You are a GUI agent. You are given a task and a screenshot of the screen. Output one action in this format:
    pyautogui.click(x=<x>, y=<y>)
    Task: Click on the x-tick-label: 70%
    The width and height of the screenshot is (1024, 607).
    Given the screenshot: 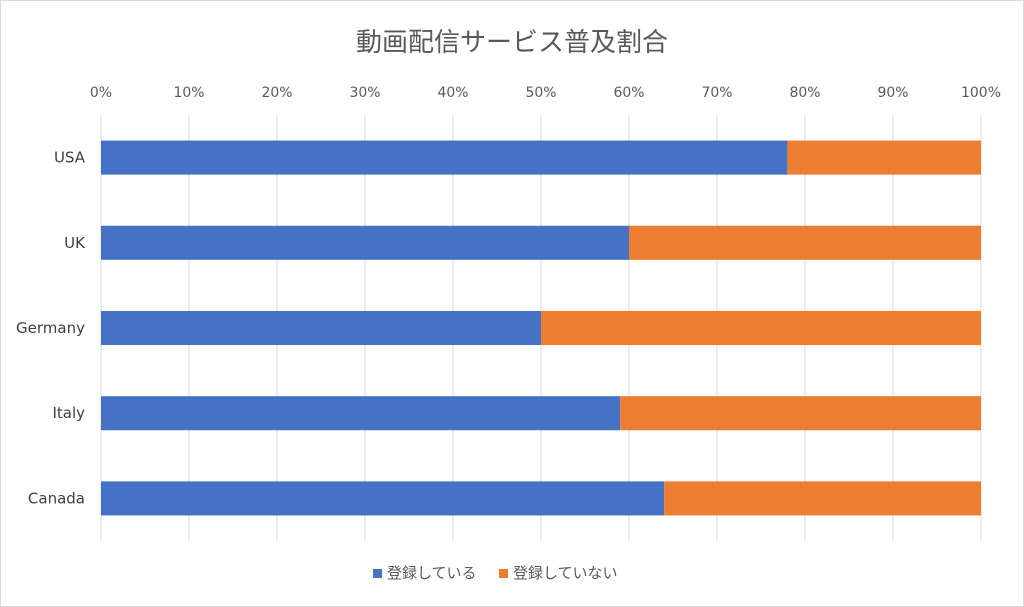 What is the action you would take?
    pyautogui.click(x=716, y=93)
    